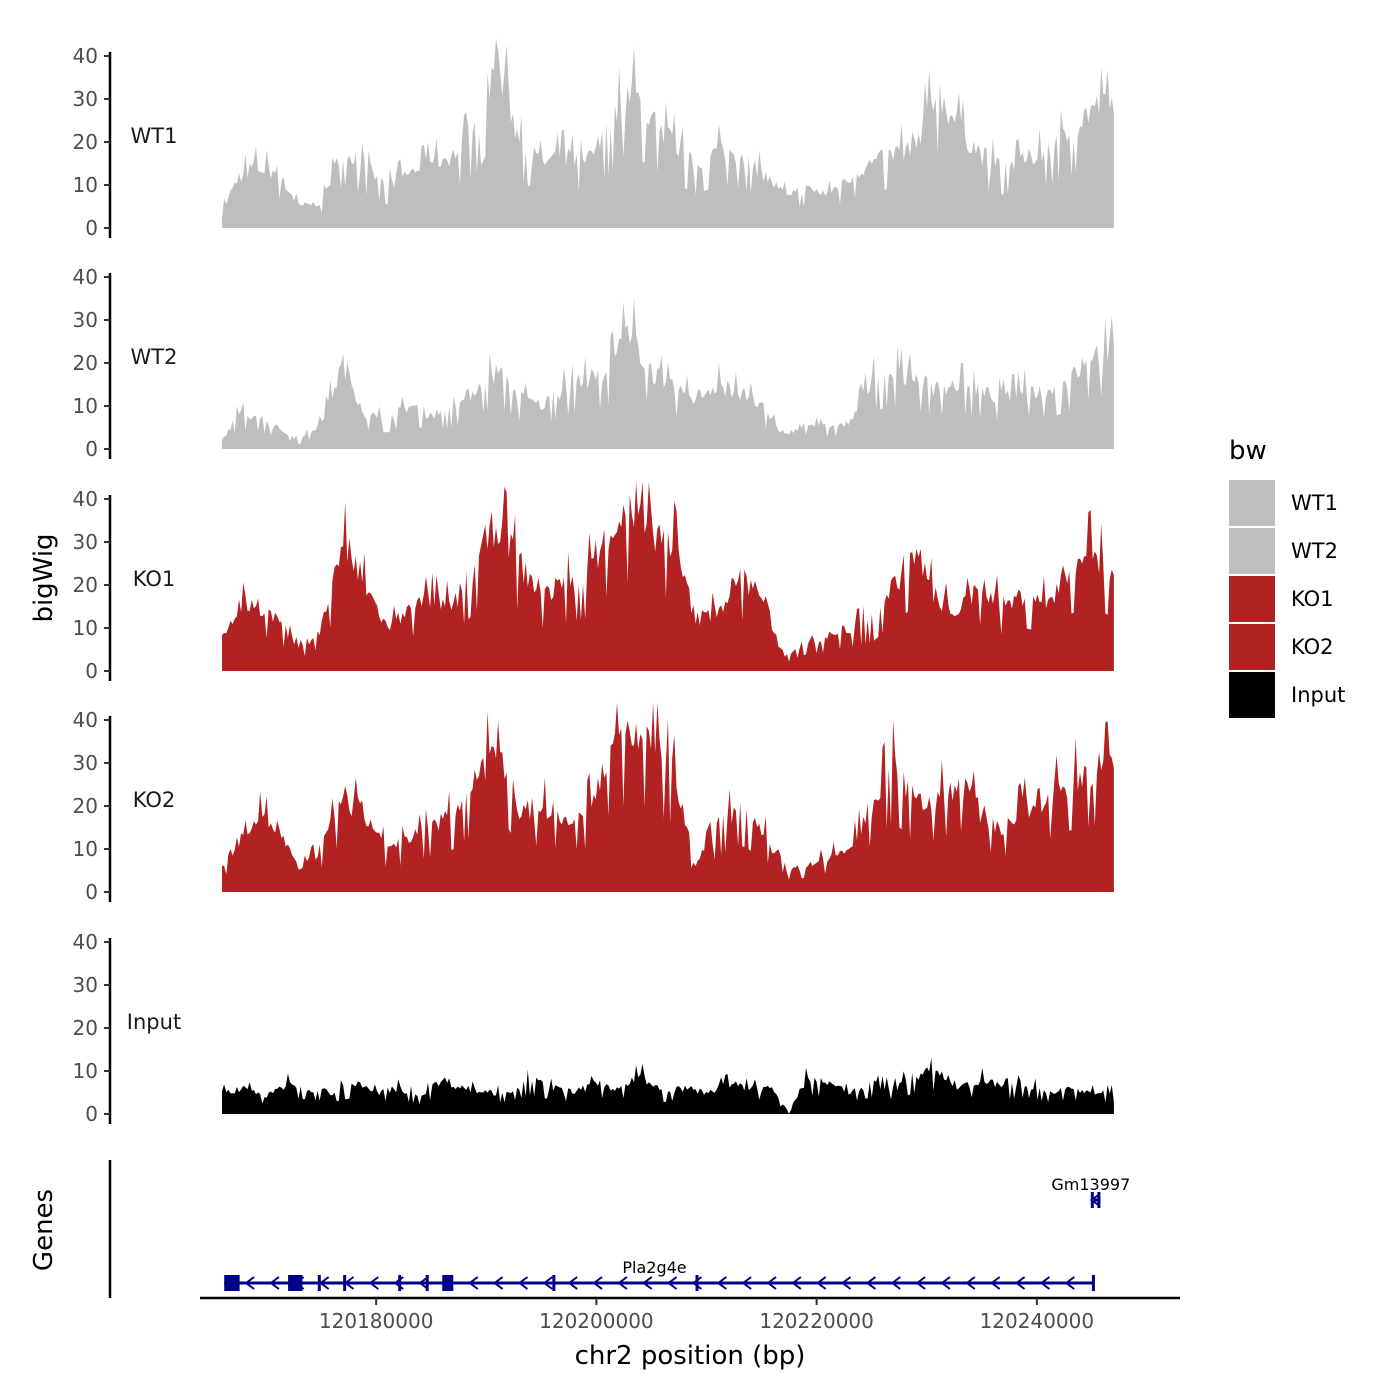 The width and height of the screenshot is (1400, 1400). I want to click on signal-area-wt1, so click(668, 133).